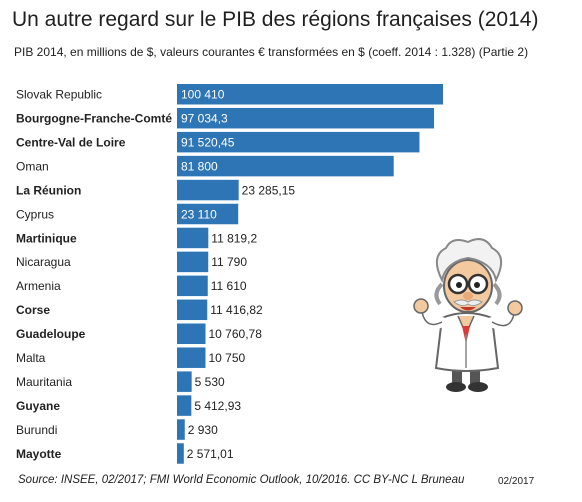 The width and height of the screenshot is (582, 502). What do you see at coordinates (36, 430) in the screenshot?
I see `category-label: Burundi` at bounding box center [36, 430].